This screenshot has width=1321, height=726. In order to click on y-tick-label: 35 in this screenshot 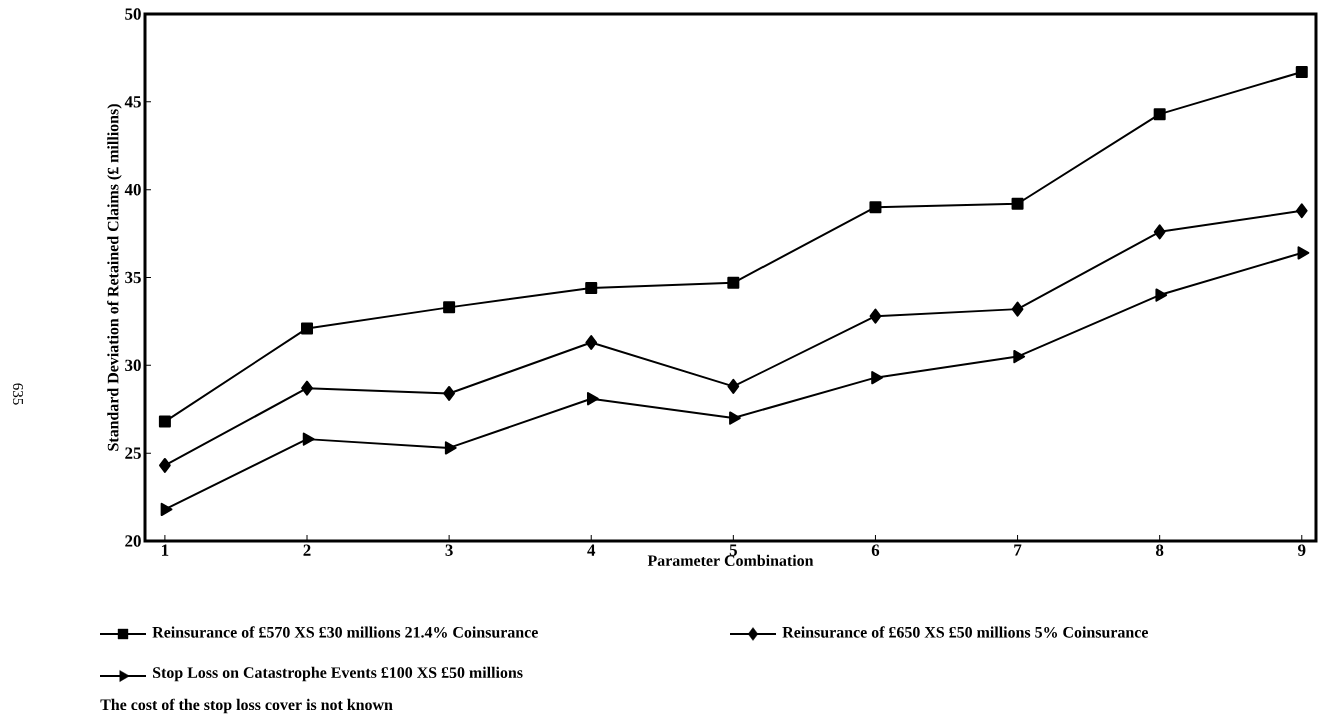, I will do `click(133, 277)`.